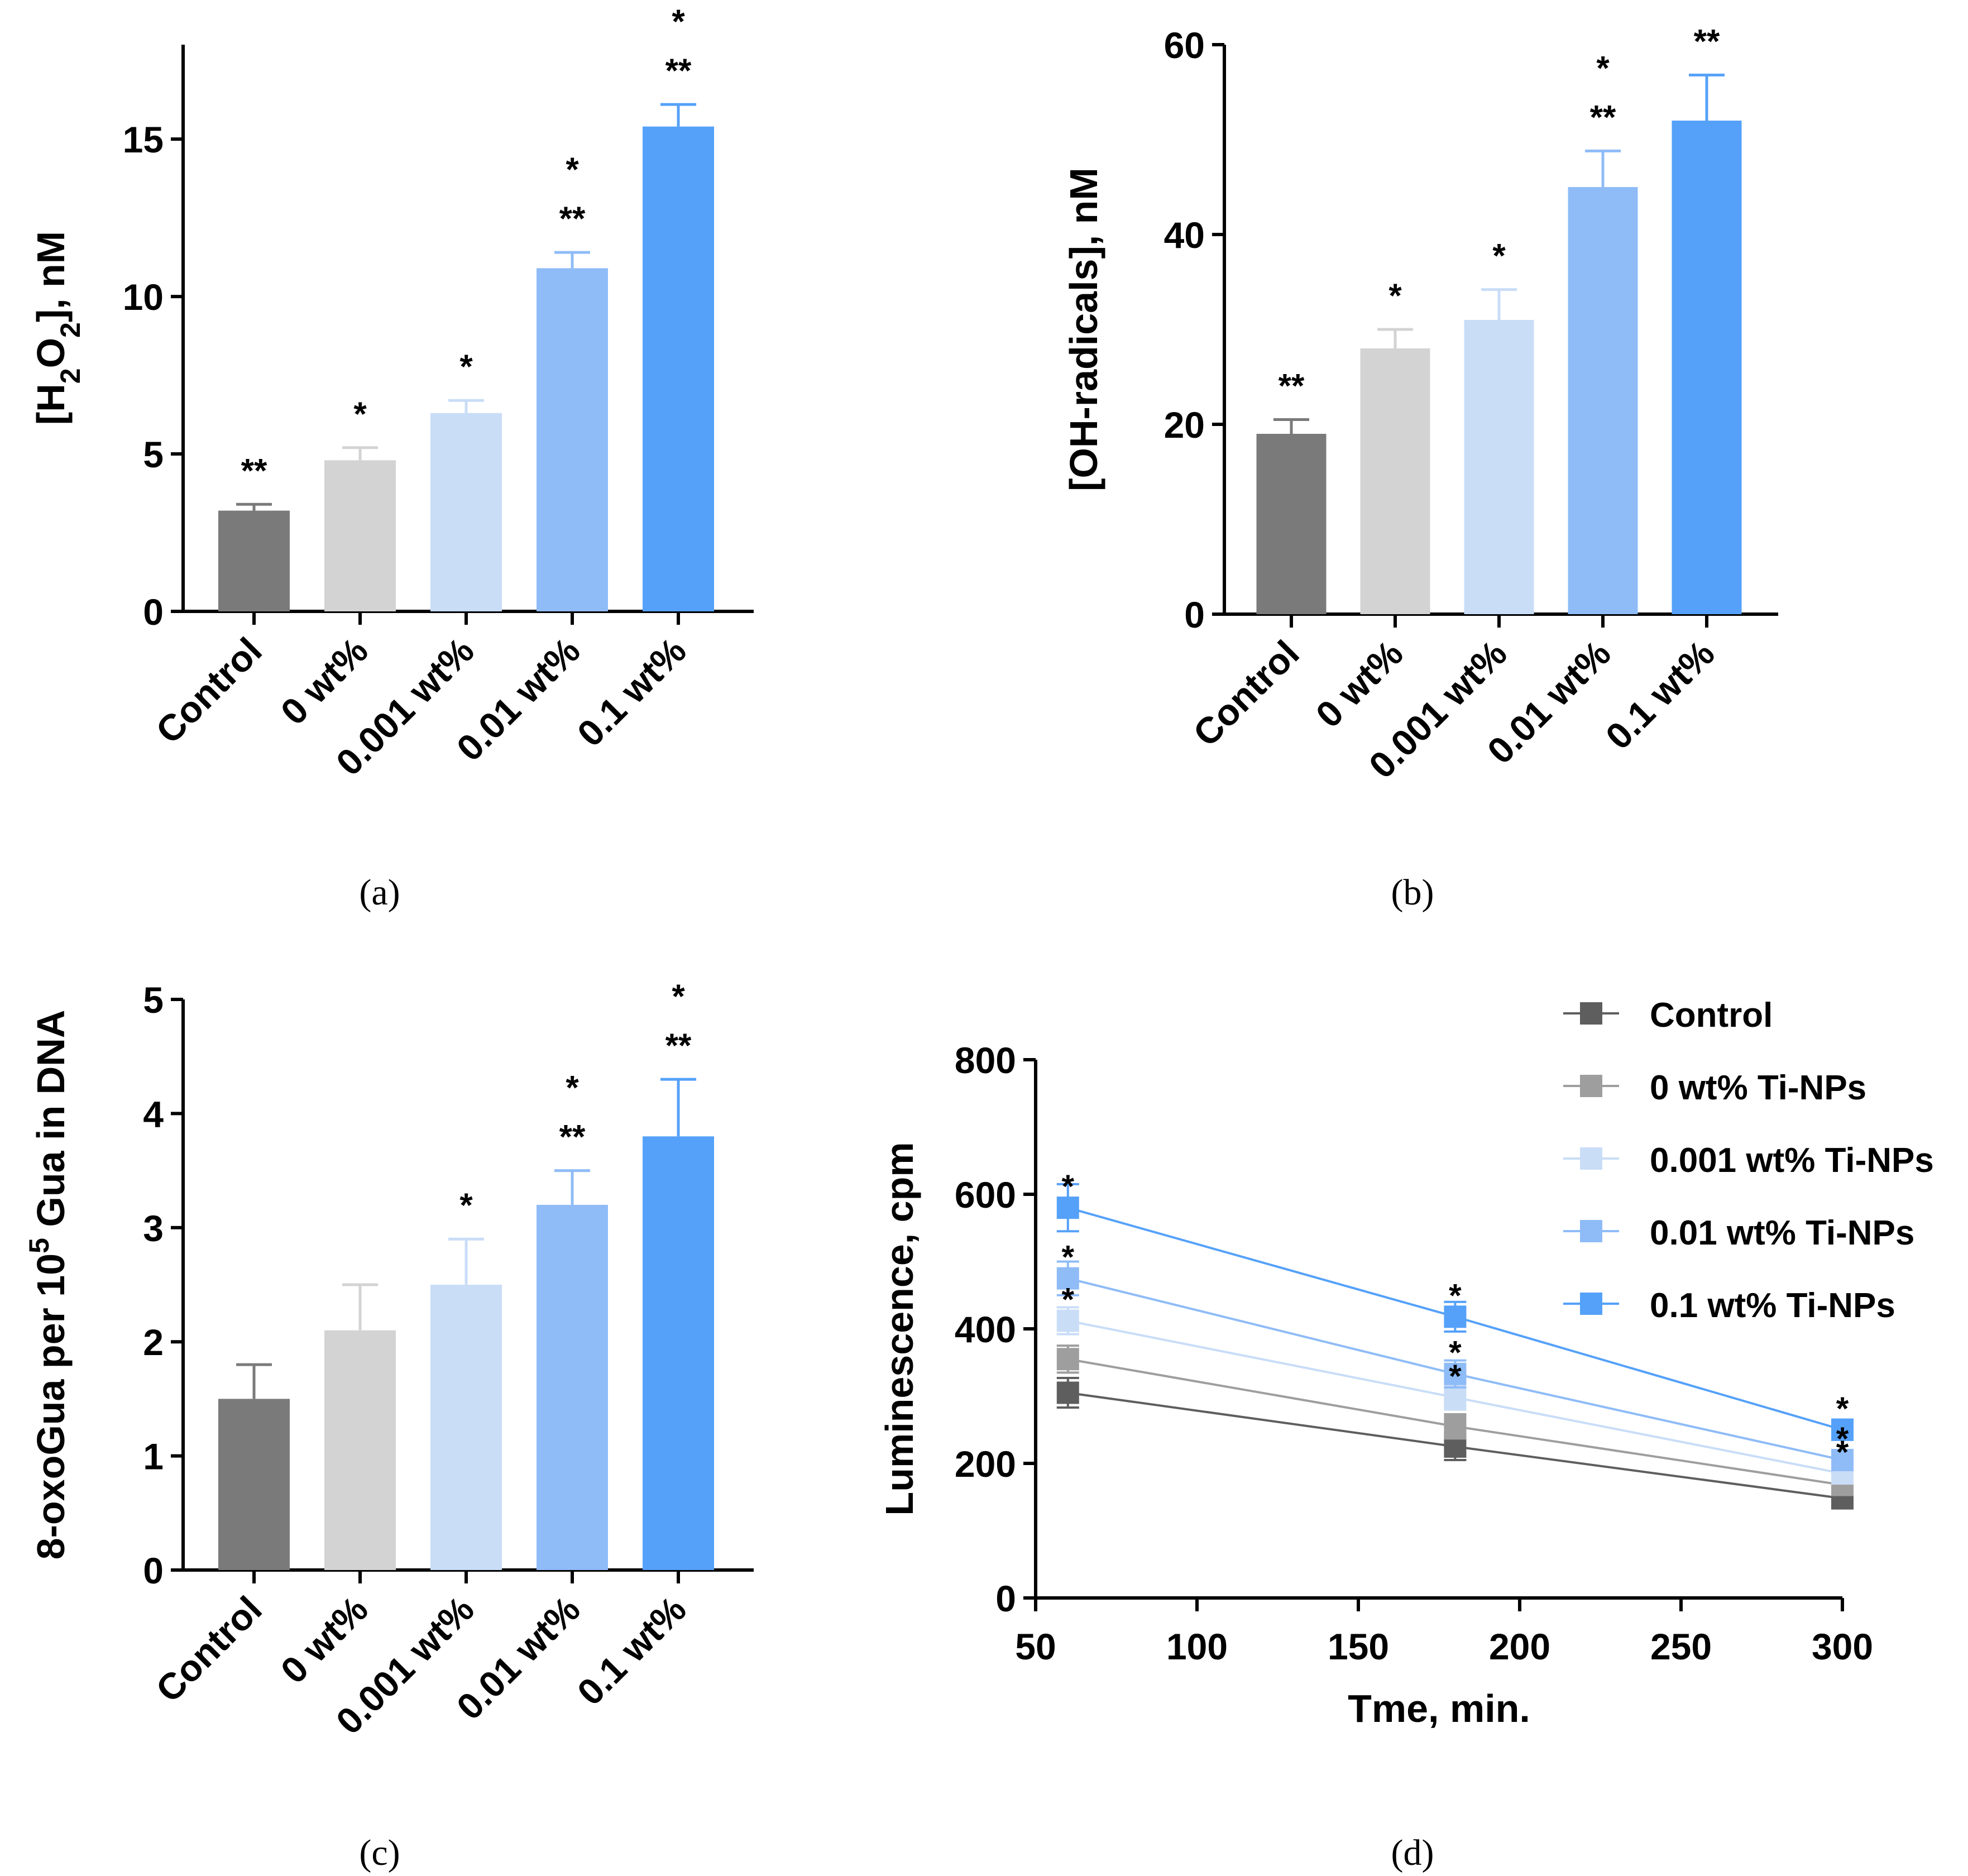 This screenshot has width=1968, height=1876. I want to click on y-tick-label: 4, so click(153, 1114).